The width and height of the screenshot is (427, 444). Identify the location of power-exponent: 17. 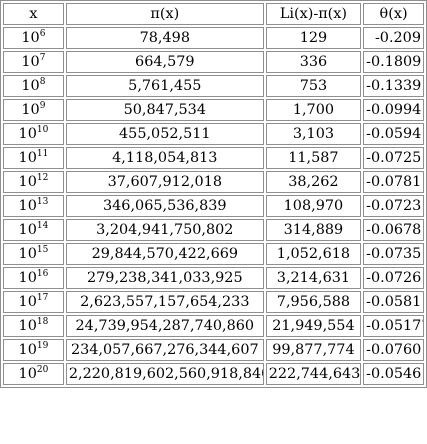
(42, 298).